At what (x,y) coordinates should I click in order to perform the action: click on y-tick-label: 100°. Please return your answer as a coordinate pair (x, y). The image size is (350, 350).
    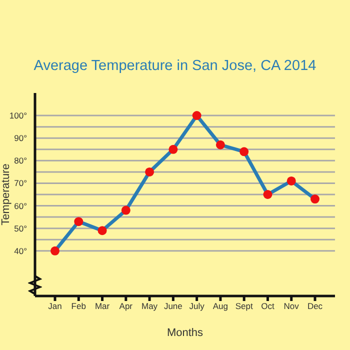
    Looking at the image, I should click on (18, 115).